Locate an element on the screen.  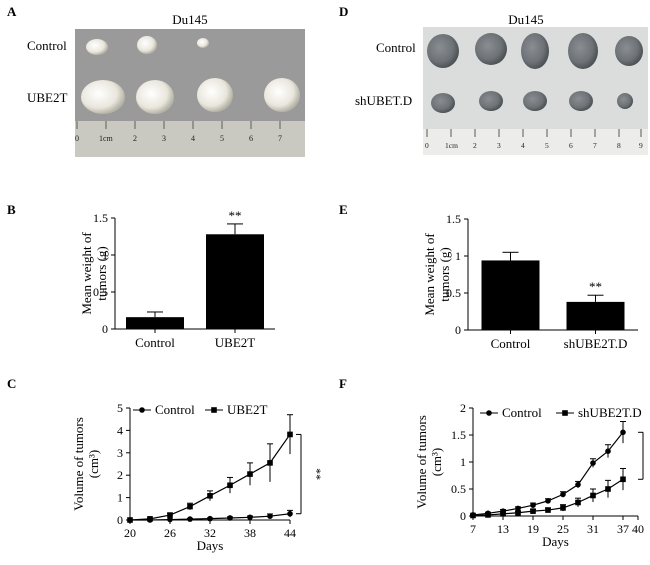
x-tick-label: 13 is located at coordinates (503, 529).